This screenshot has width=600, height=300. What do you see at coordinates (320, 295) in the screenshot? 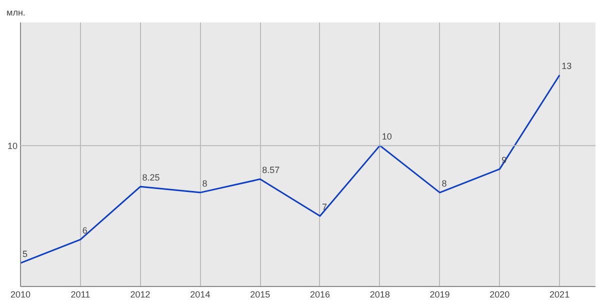
I see `x-tick-label: 2016` at bounding box center [320, 295].